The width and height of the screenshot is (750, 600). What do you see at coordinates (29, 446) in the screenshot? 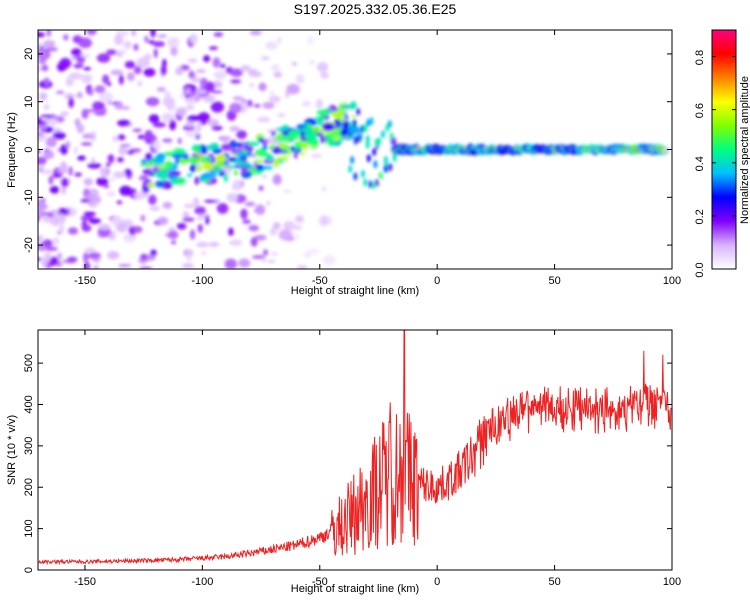
I see `snr-ytick-label: 300` at bounding box center [29, 446].